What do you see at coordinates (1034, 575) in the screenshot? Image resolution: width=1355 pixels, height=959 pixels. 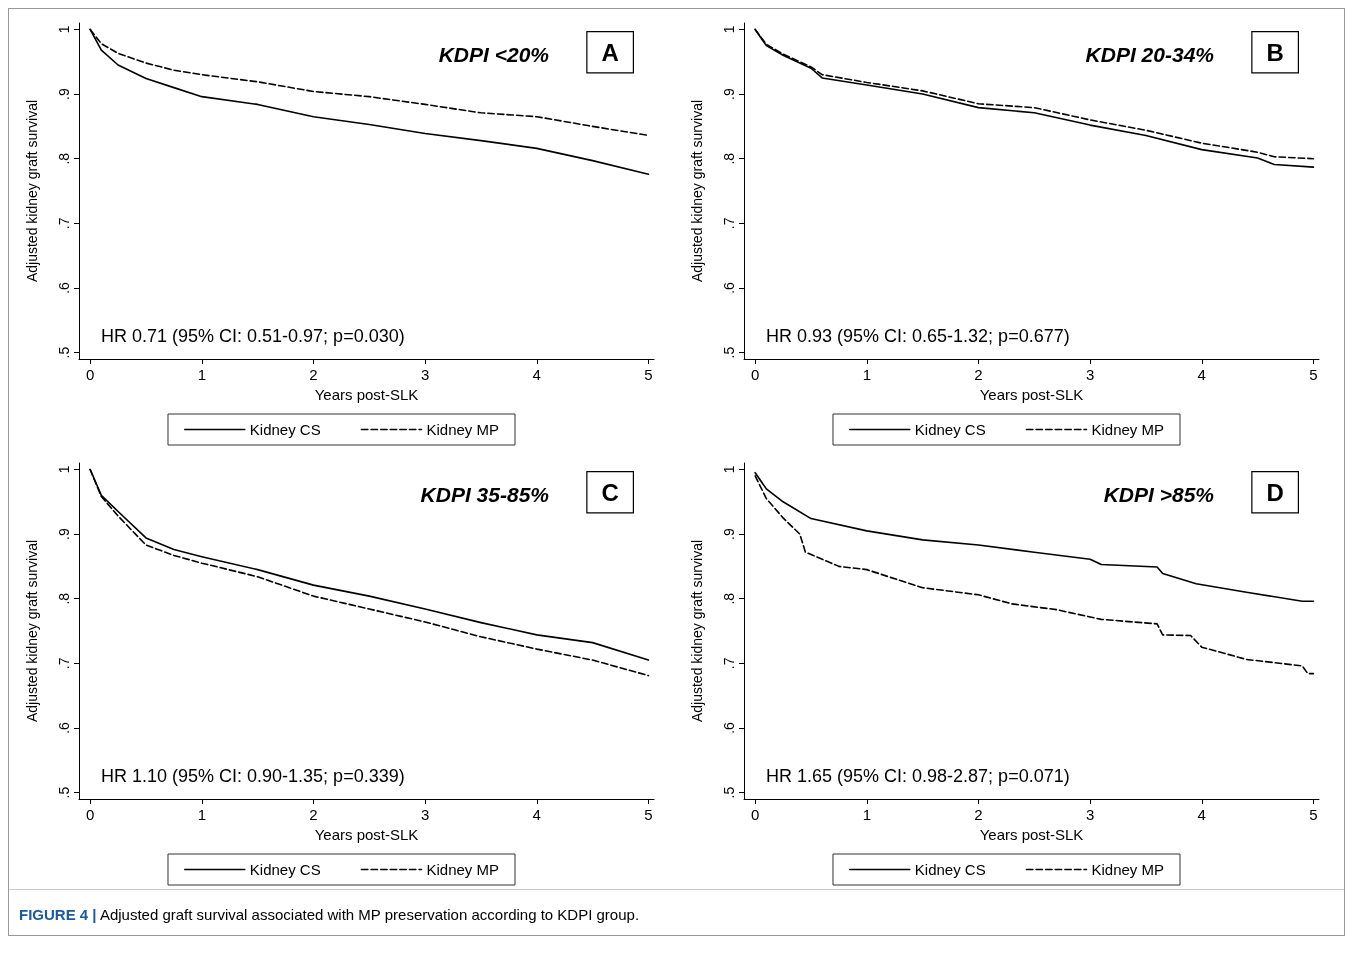 I see `line-series` at bounding box center [1034, 575].